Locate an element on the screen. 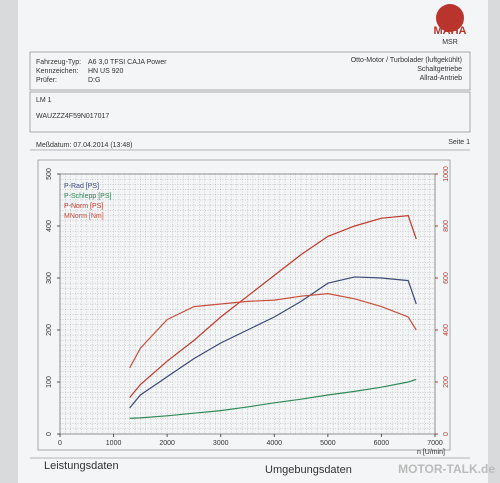 The width and height of the screenshot is (500, 483). legend-entry: P-Norm [PS] is located at coordinates (83, 206).